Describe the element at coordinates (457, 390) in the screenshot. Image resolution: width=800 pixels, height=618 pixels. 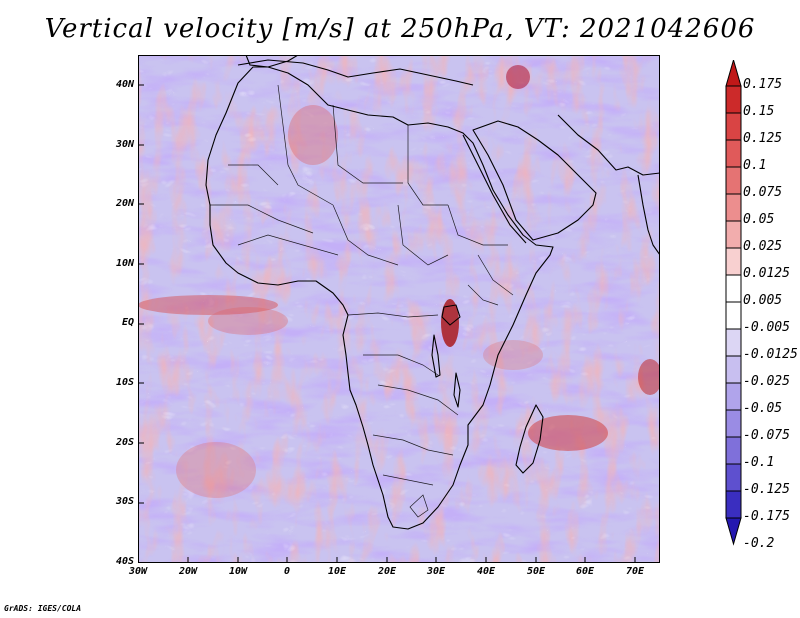
I see `lake-malawi` at that location.